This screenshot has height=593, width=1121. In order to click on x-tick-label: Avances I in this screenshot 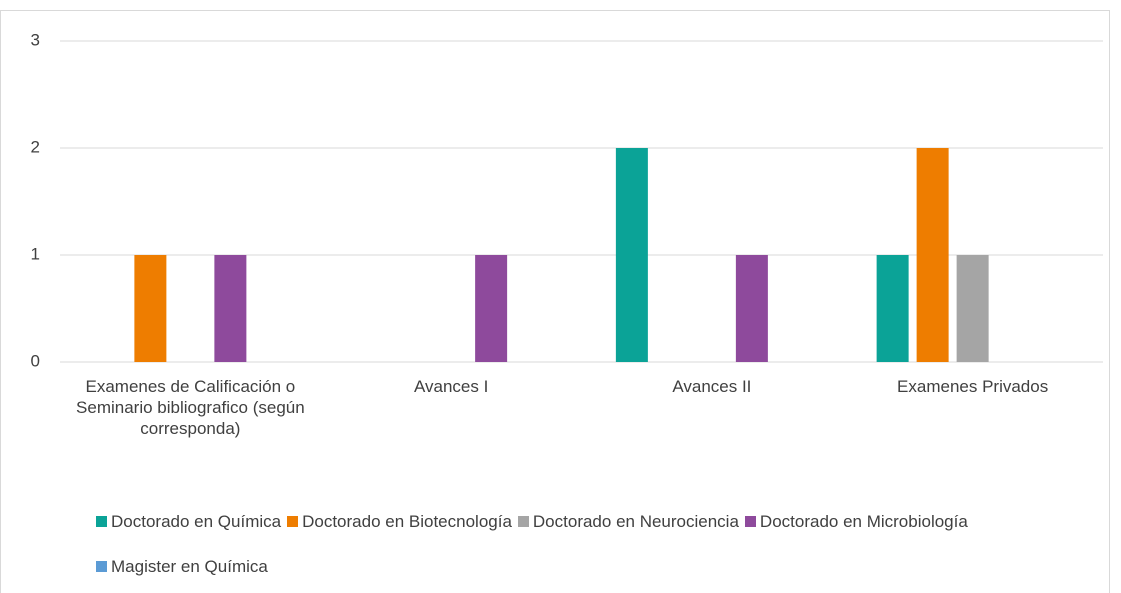, I will do `click(451, 386)`.